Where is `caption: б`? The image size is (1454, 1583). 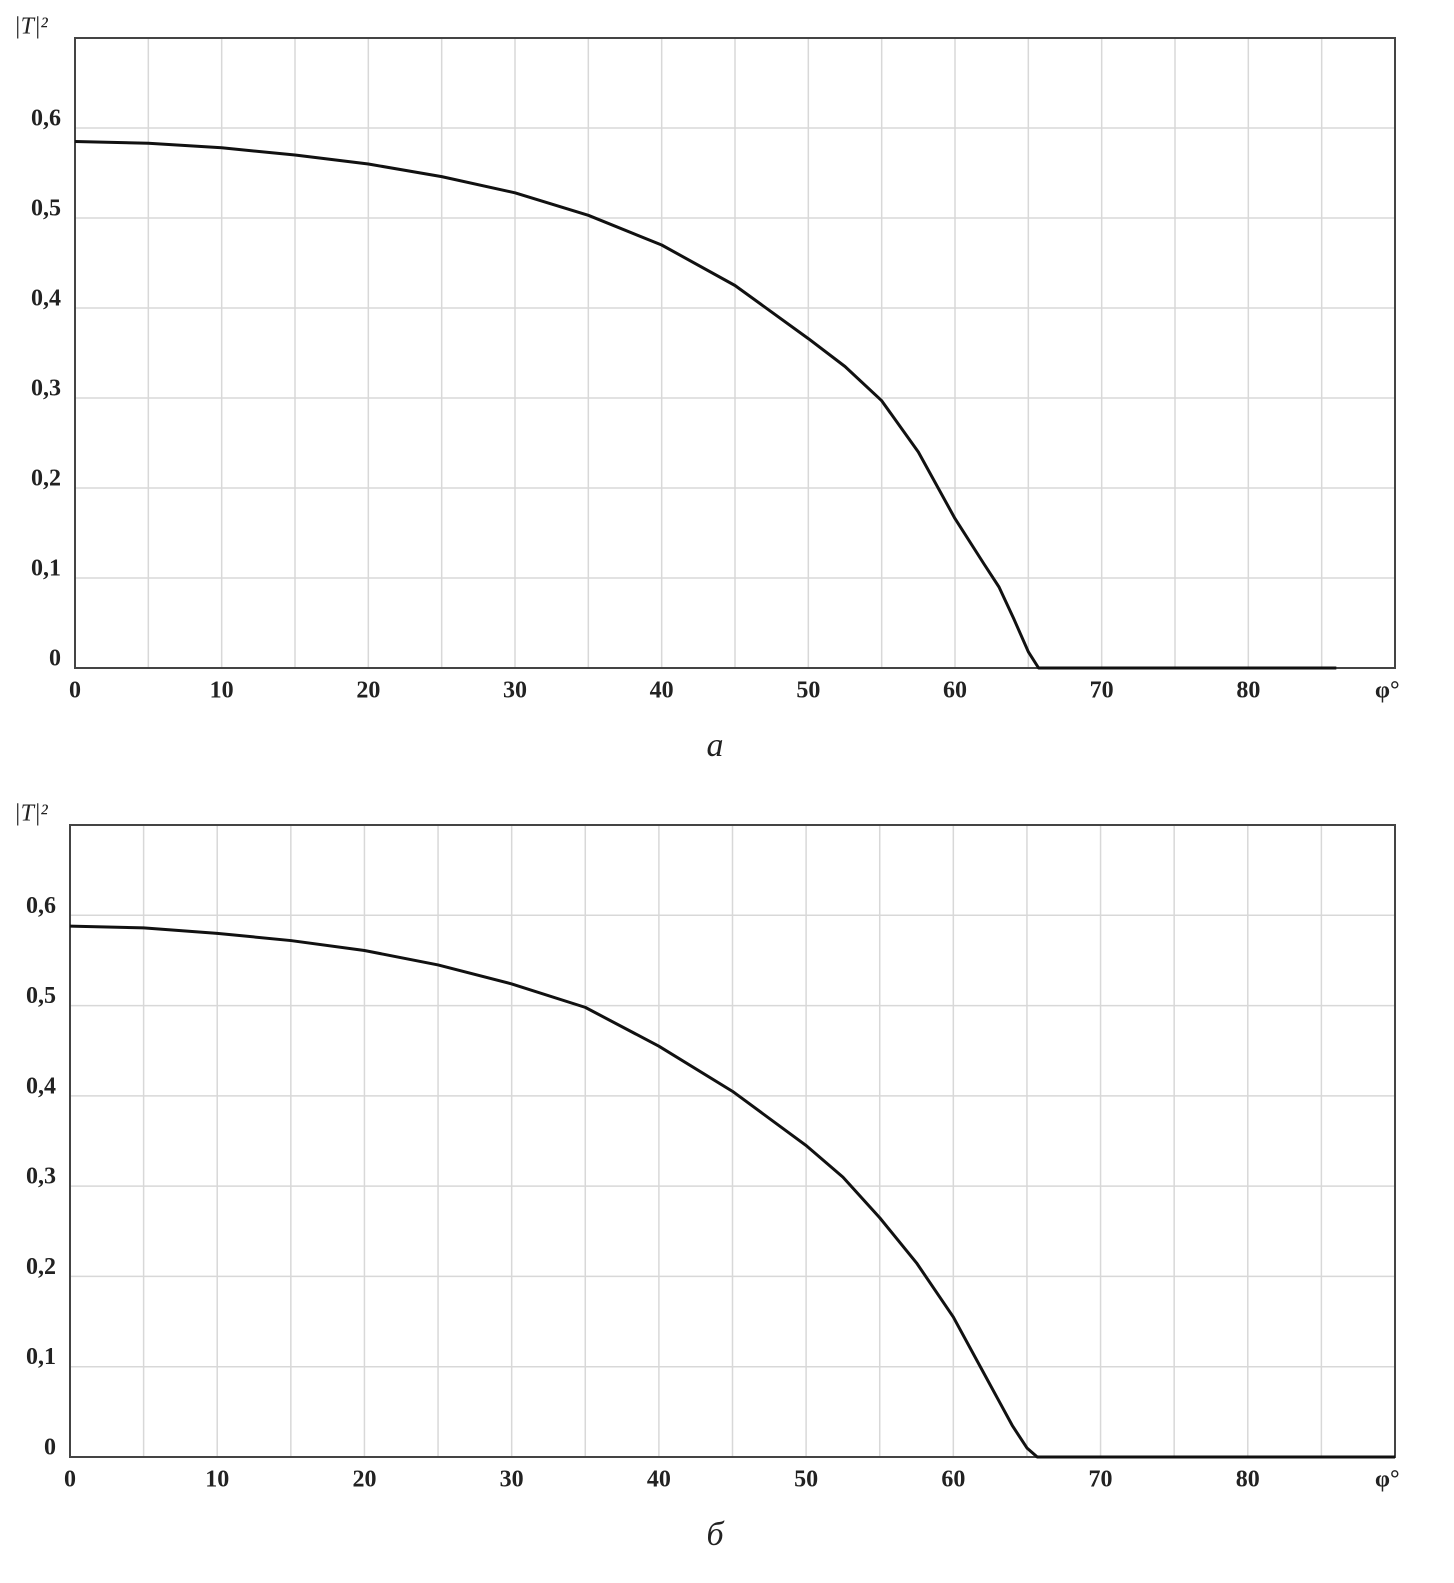
caption: б is located at coordinates (715, 1534).